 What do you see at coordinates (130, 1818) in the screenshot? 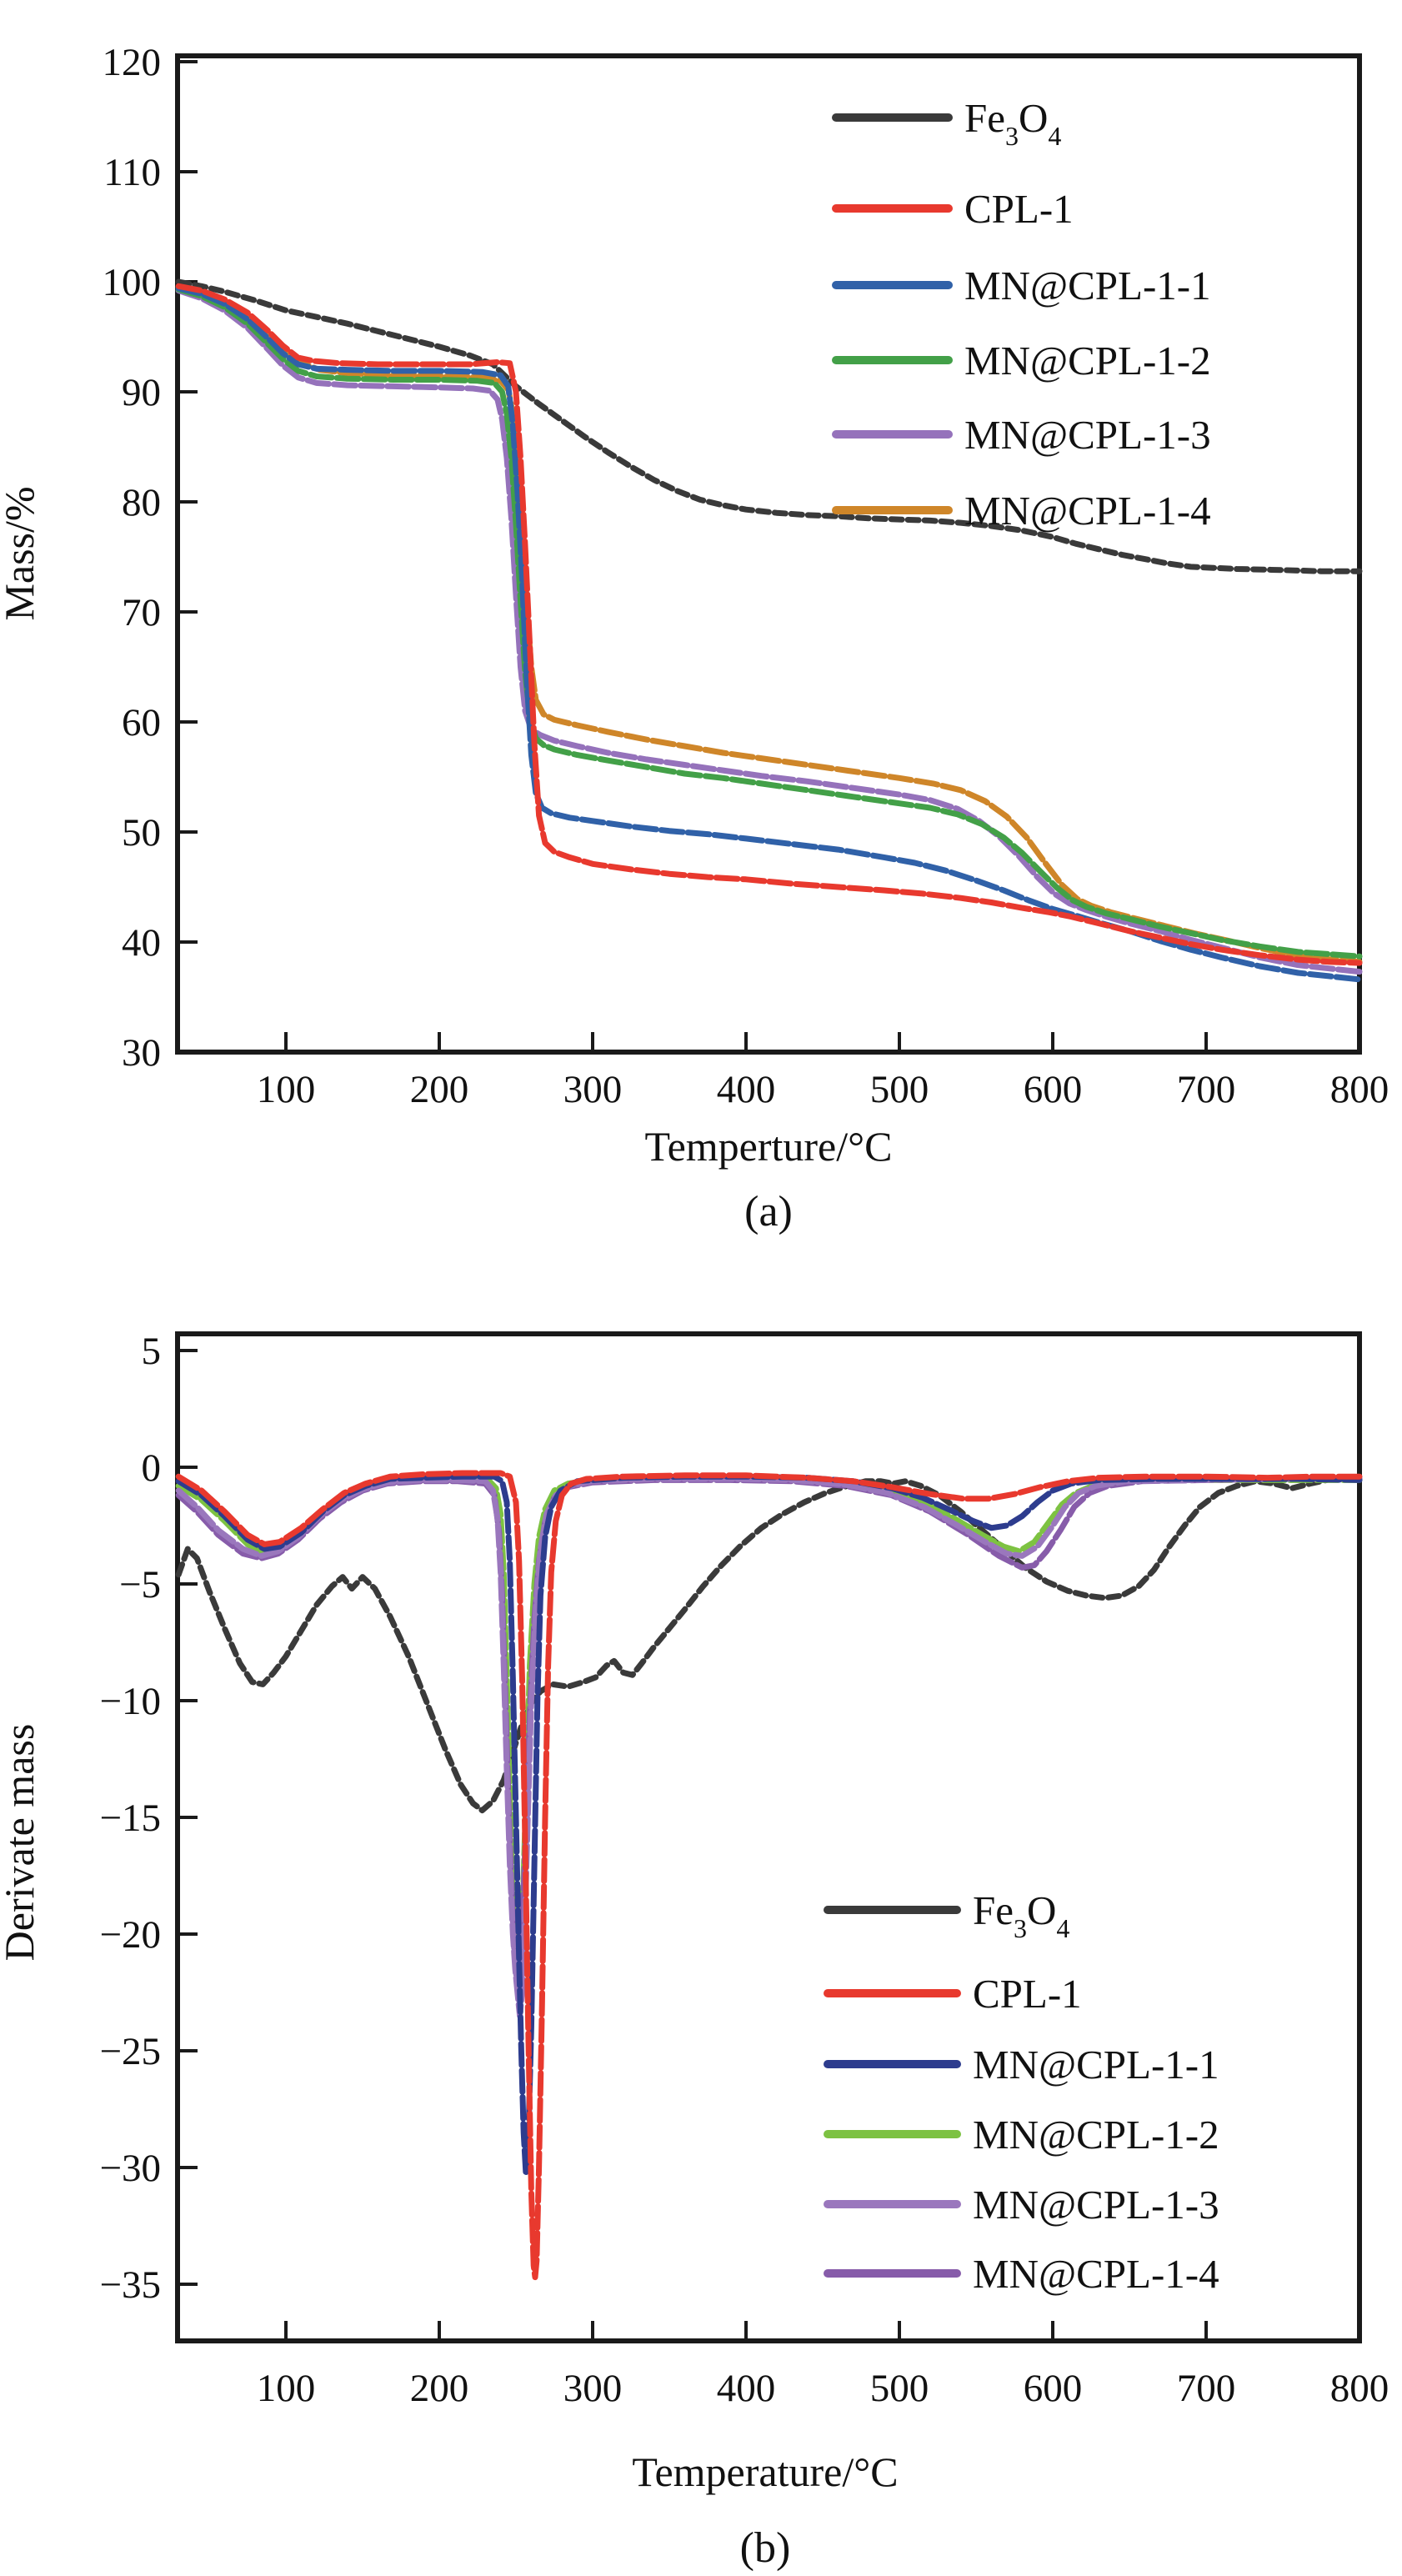
I see `y-tick-label: −15` at bounding box center [130, 1818].